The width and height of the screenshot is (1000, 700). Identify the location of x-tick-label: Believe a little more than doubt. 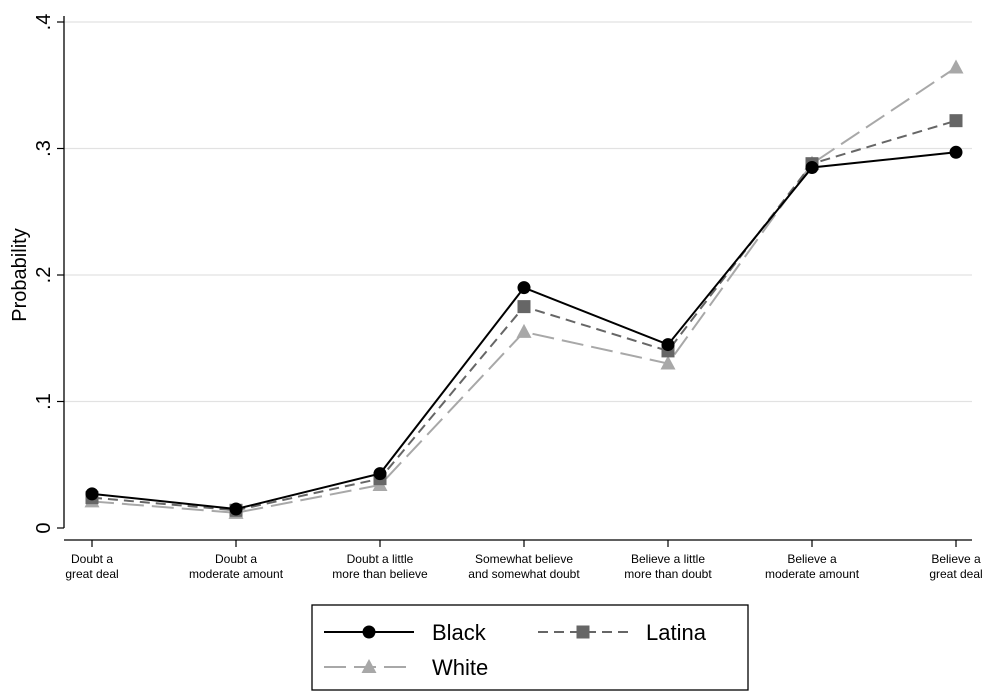
(668, 566).